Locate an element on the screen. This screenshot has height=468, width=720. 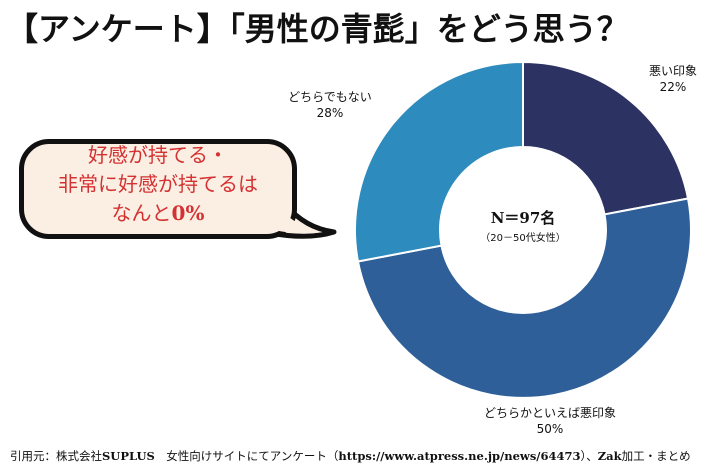
callout-line-2: 非常に好感が持てるは is located at coordinates (158, 184).